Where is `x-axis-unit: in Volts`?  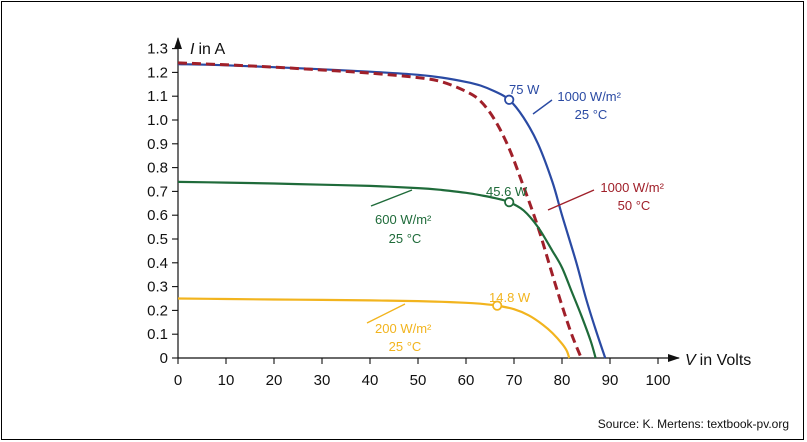 x-axis-unit: in Volts is located at coordinates (726, 360).